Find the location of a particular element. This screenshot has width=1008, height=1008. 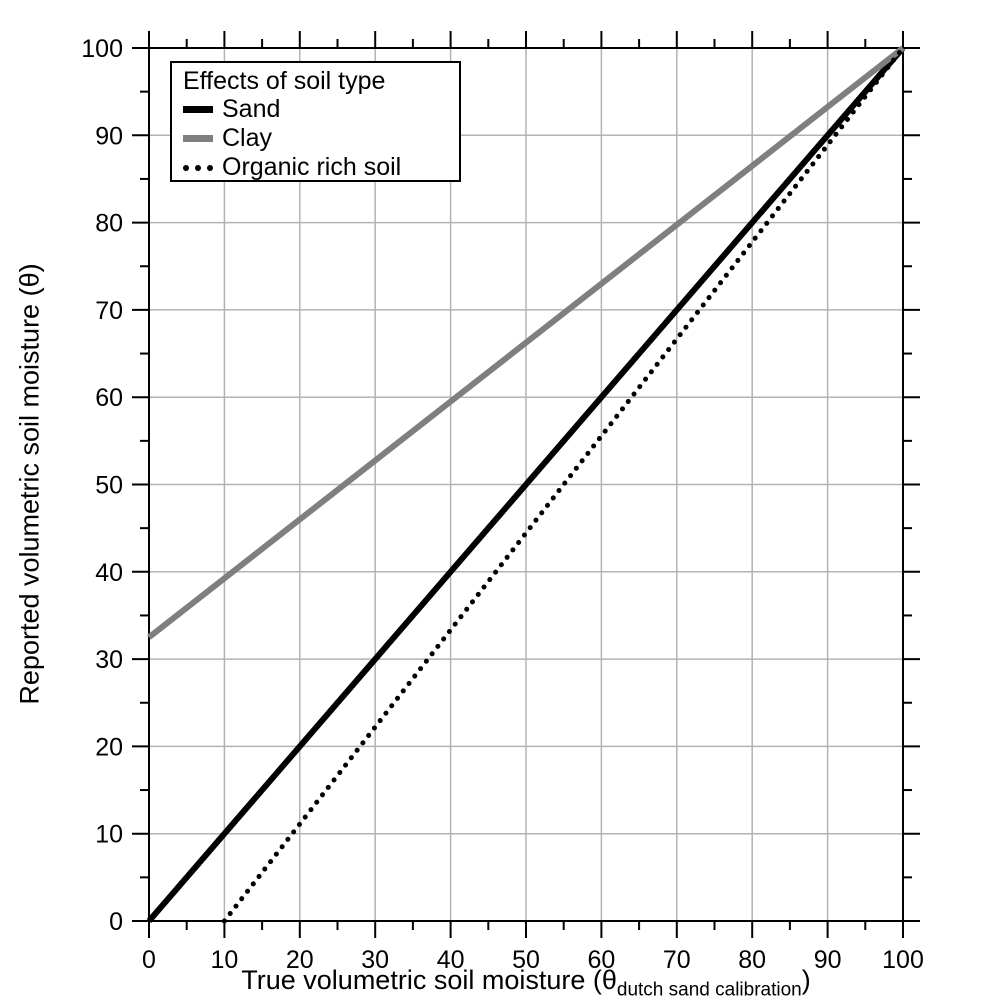

y-tick-label: 100 is located at coordinates (102, 49).